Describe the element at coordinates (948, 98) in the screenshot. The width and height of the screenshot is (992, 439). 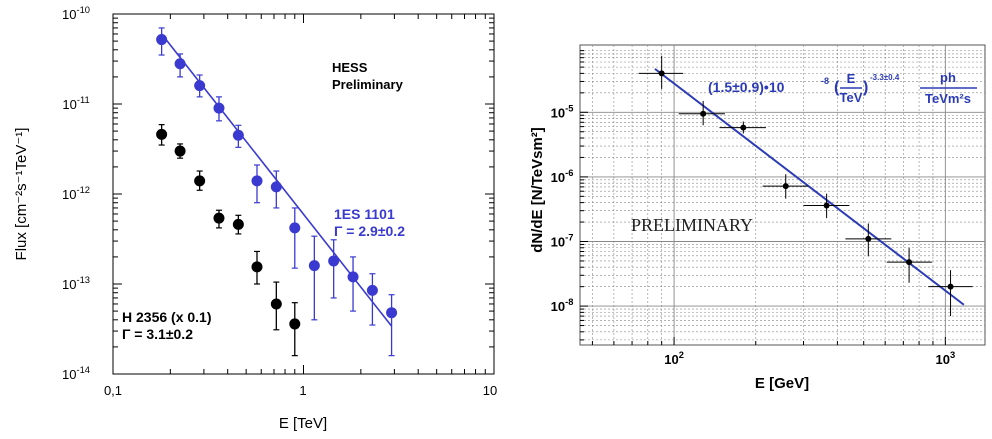
I see `formula-unit-denominator: TeVm²s` at that location.